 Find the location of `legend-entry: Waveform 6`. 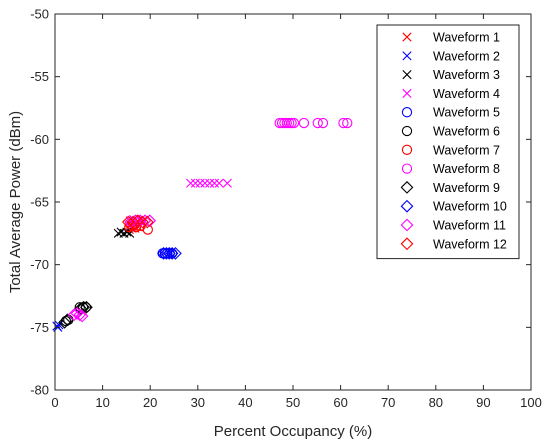

legend-entry: Waveform 6 is located at coordinates (450, 132).